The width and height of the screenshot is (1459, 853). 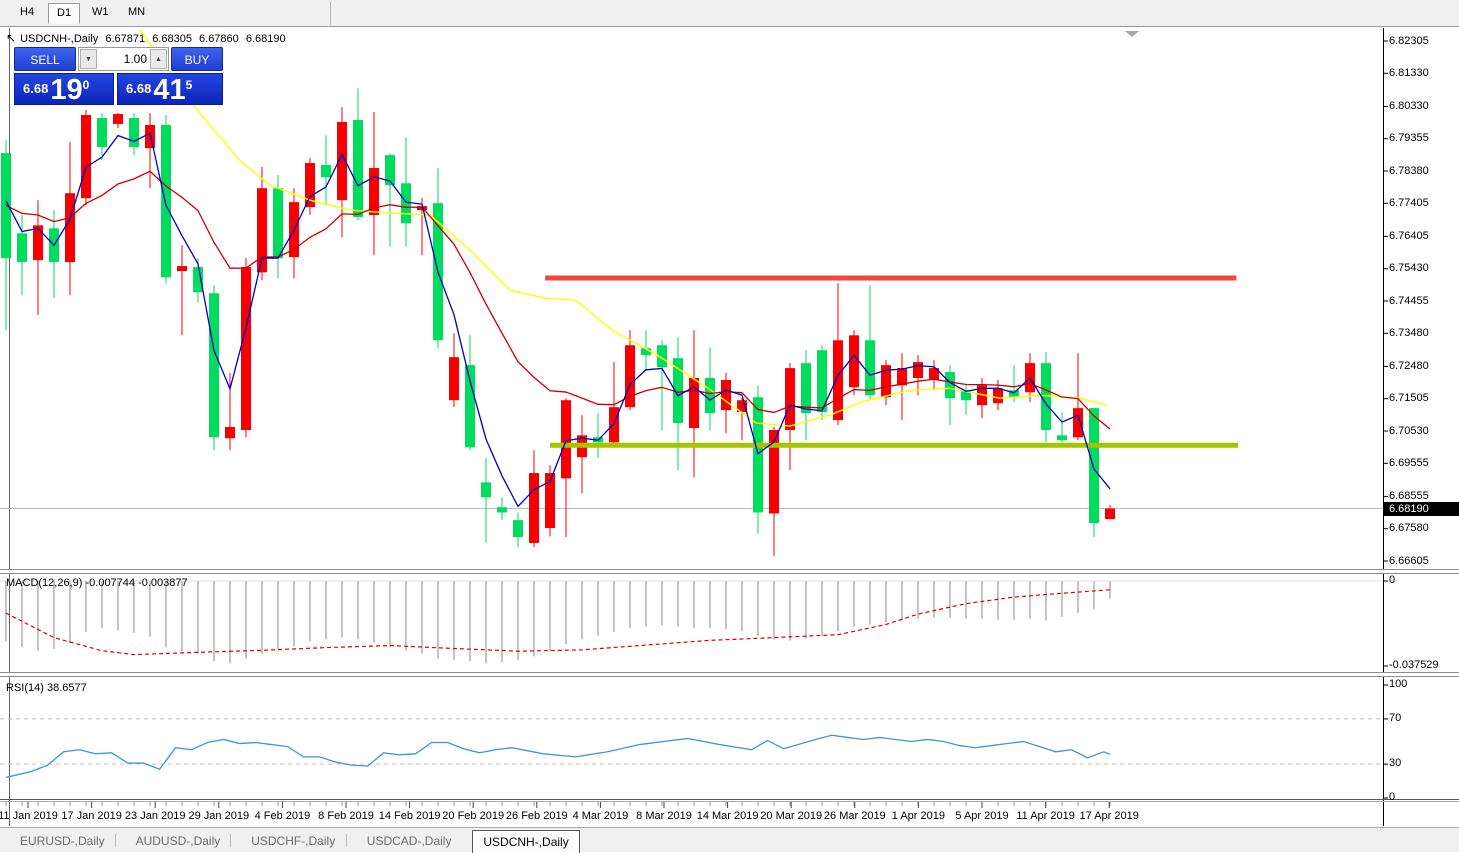 What do you see at coordinates (536, 816) in the screenshot?
I see `date-label: 26 Feb 2019` at bounding box center [536, 816].